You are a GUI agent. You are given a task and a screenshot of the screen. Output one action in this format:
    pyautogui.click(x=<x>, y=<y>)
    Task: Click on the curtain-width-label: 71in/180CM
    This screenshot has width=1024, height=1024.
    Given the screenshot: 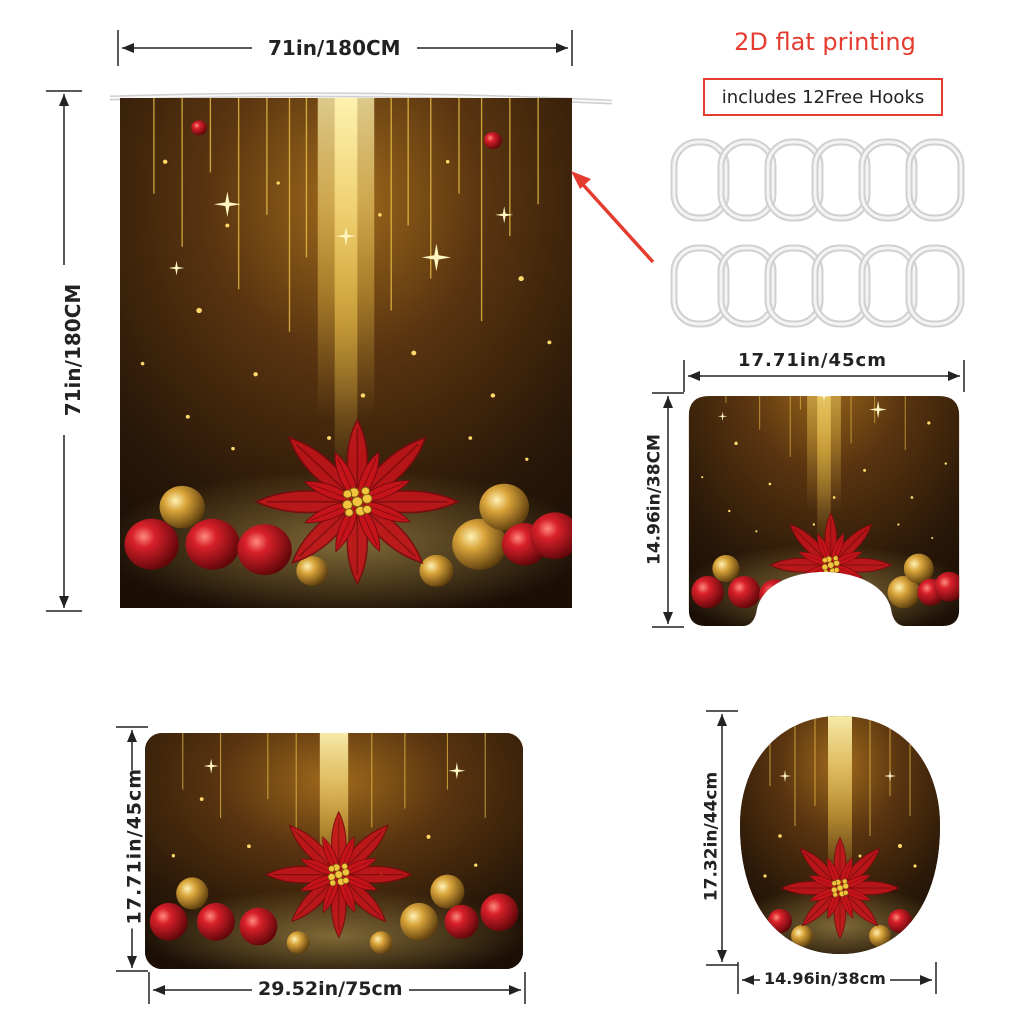 What is the action you would take?
    pyautogui.click(x=334, y=48)
    